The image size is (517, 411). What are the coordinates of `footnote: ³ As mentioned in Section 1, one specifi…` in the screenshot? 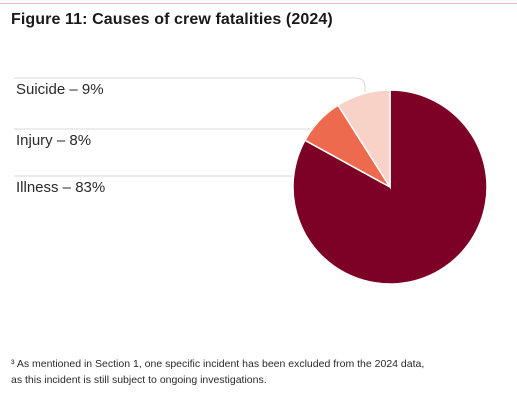 It's located at (261, 372).